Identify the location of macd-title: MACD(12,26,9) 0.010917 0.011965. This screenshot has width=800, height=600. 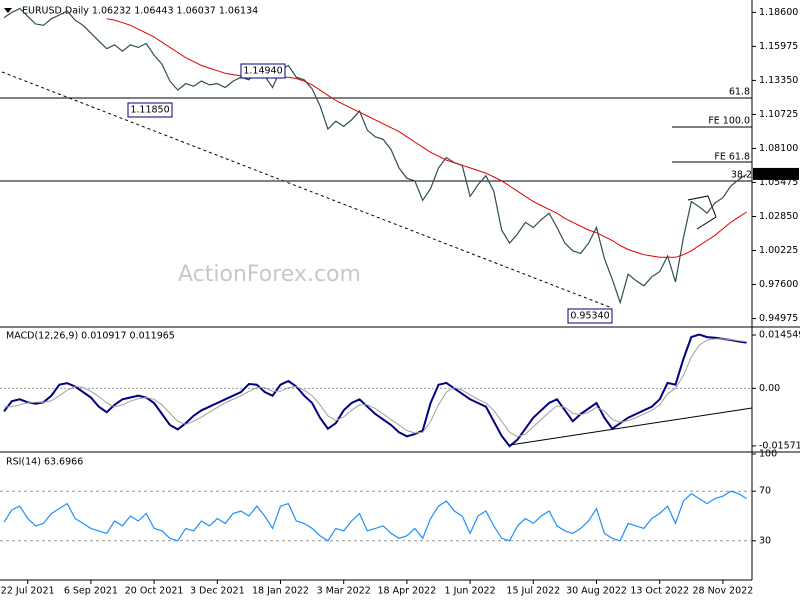
(90, 336).